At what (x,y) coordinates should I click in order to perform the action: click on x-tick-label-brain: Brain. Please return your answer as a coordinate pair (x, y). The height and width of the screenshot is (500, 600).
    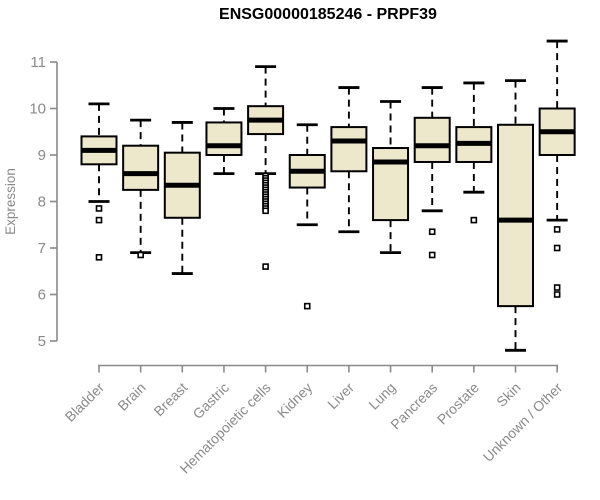
    Looking at the image, I should click on (131, 396).